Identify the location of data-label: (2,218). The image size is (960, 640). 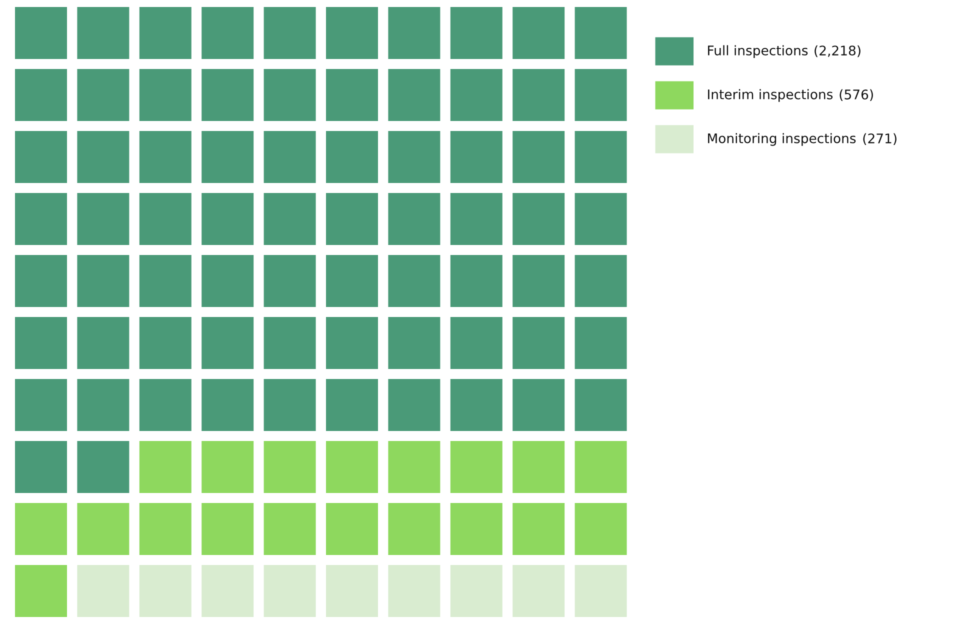
(837, 51).